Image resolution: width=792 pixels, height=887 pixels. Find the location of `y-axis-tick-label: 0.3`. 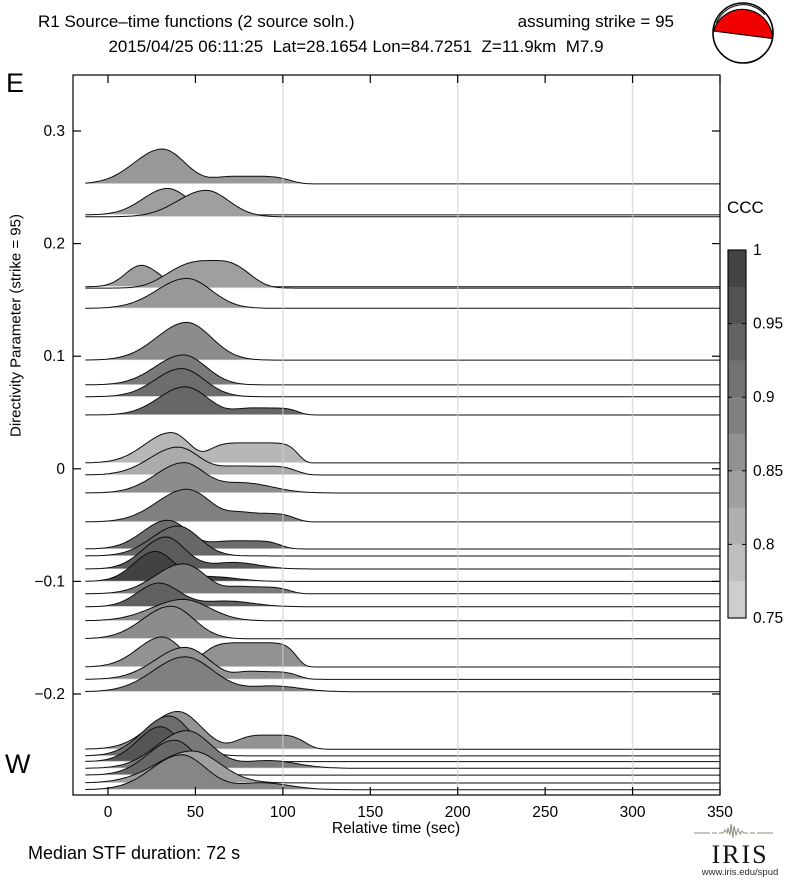

y-axis-tick-label: 0.3 is located at coordinates (54, 131).